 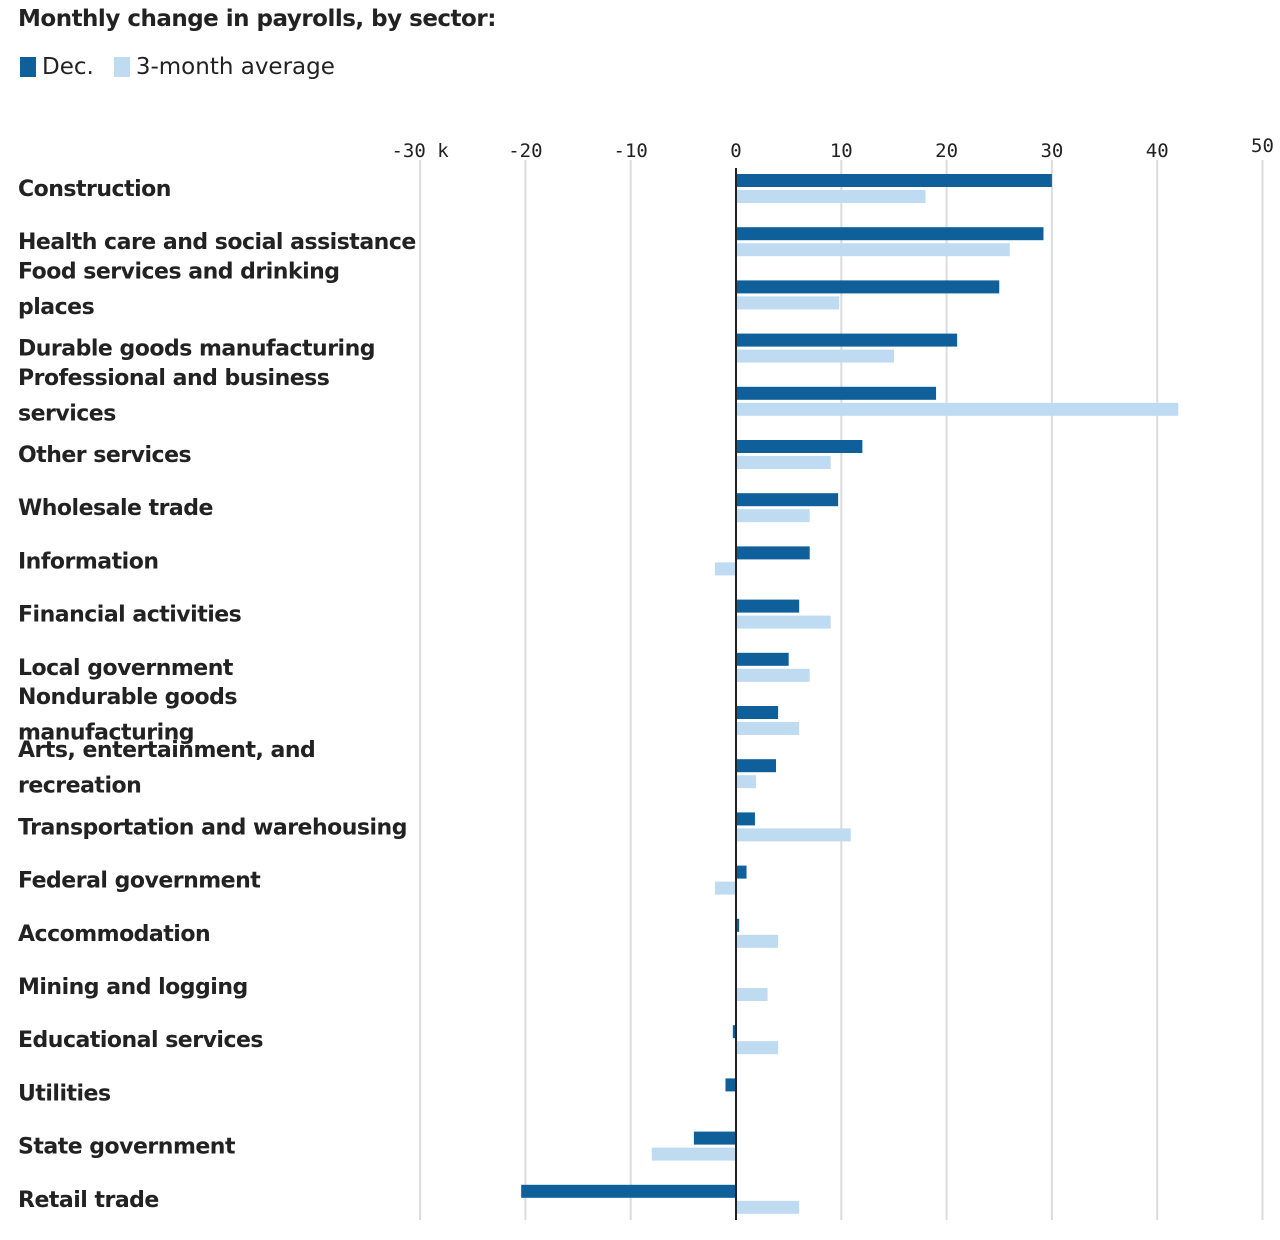 I want to click on x-tick-label: -20, so click(x=525, y=151).